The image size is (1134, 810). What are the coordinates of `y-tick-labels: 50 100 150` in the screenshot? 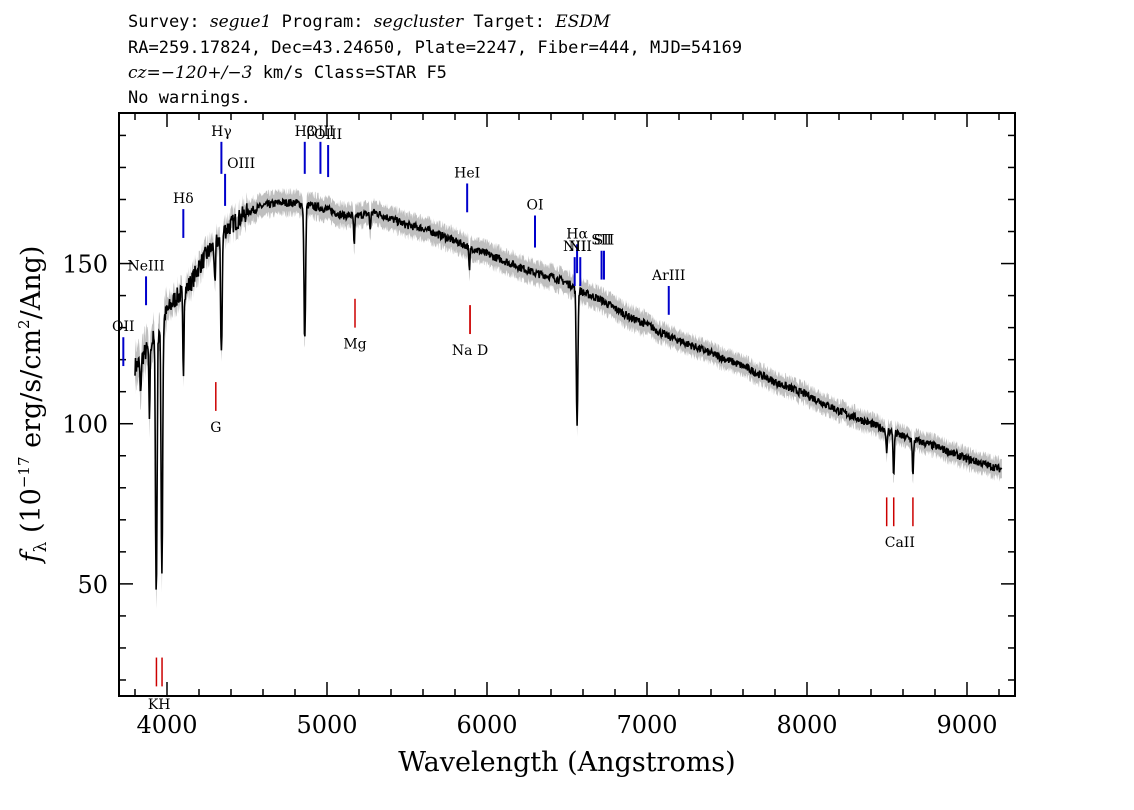 It's located at (85, 425).